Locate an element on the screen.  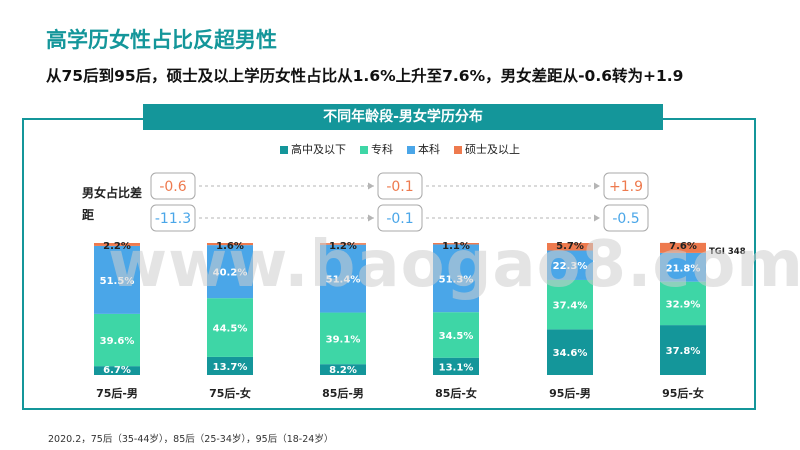
x-tick-label: 85后-女 is located at coordinates (456, 393).